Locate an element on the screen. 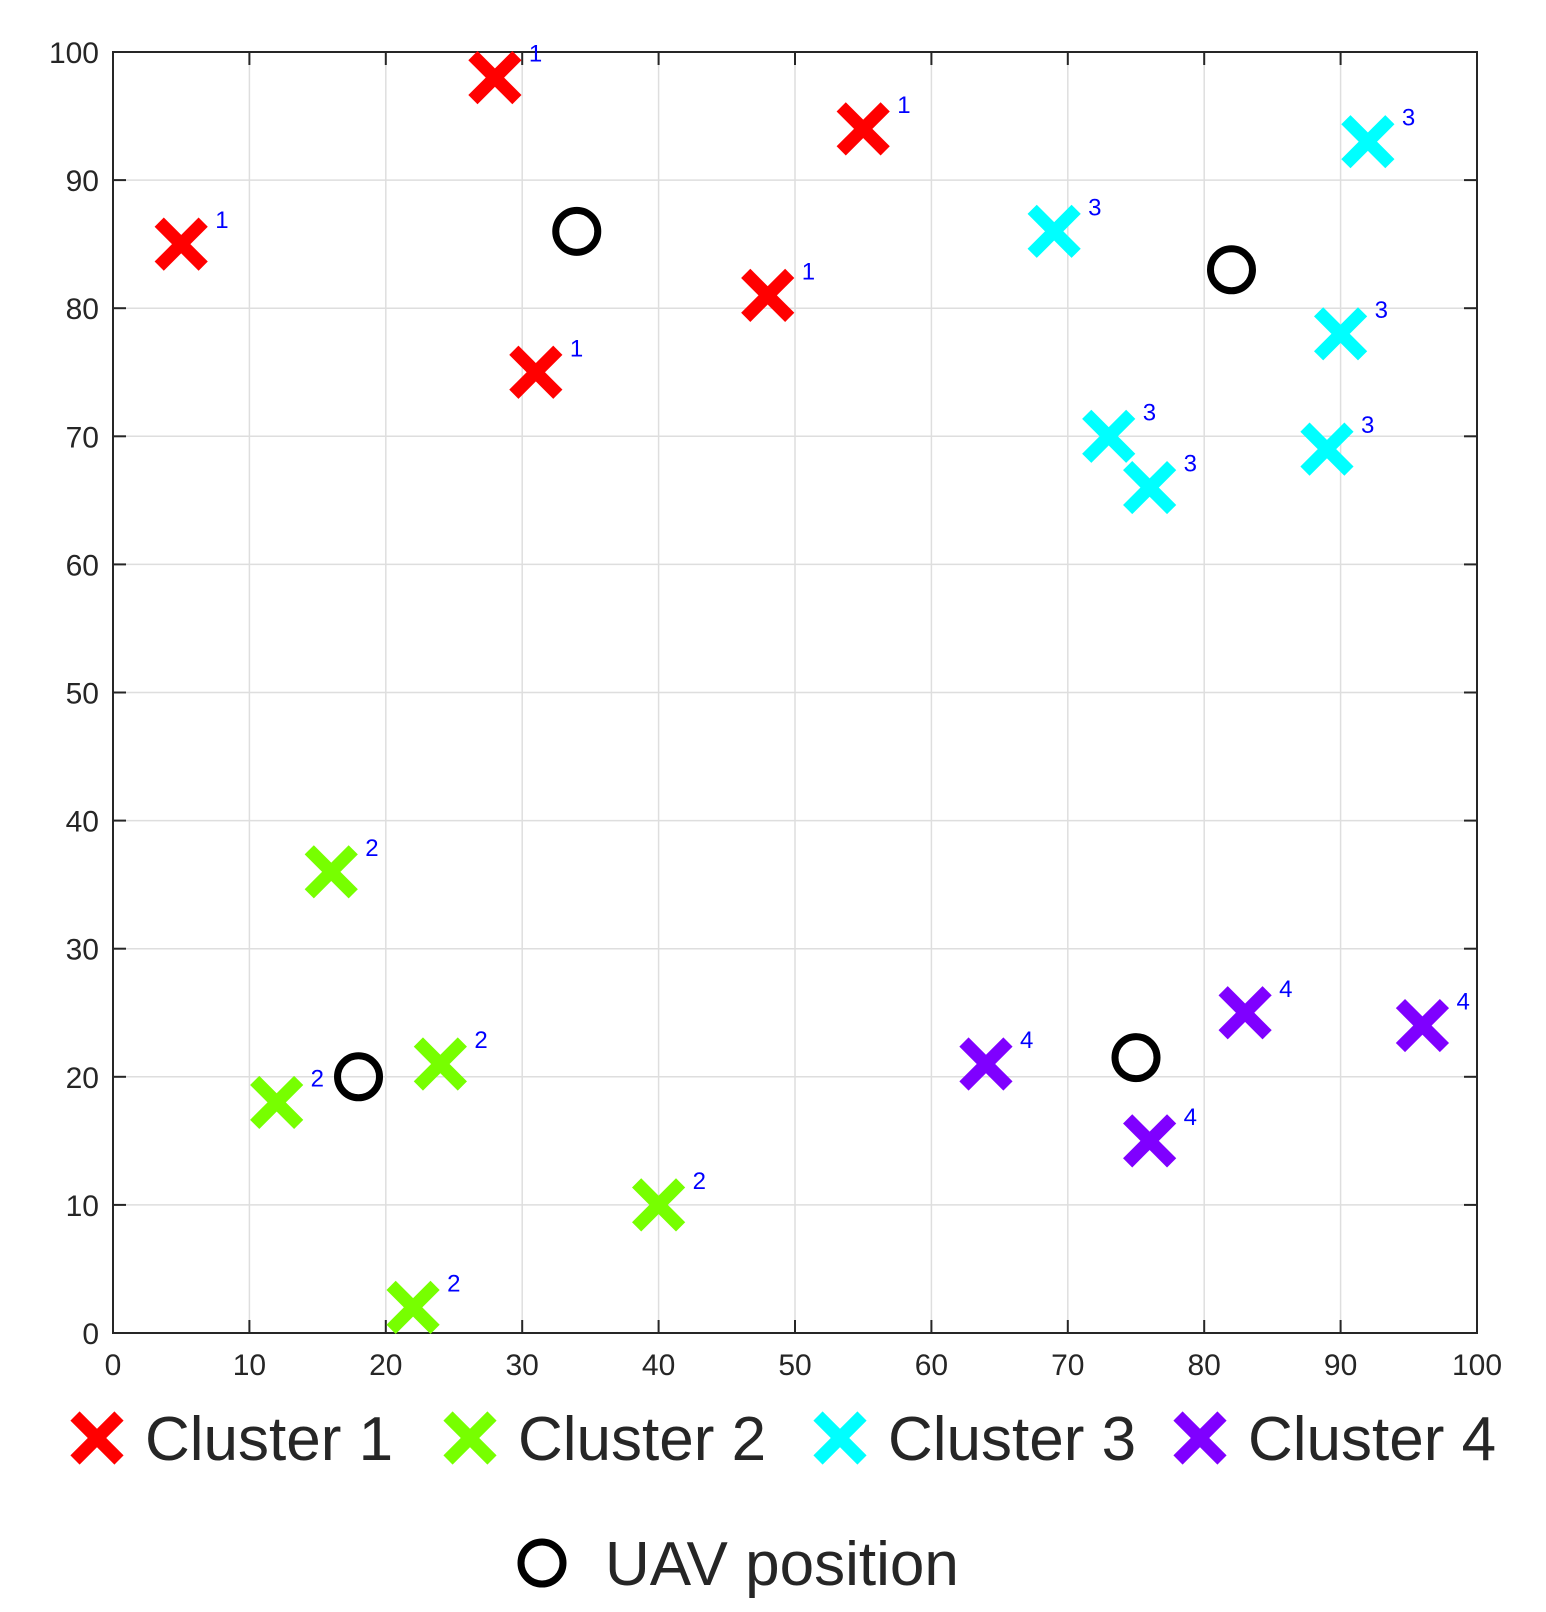 The width and height of the screenshot is (1546, 1612). x-tick-label: 30 is located at coordinates (522, 1365).